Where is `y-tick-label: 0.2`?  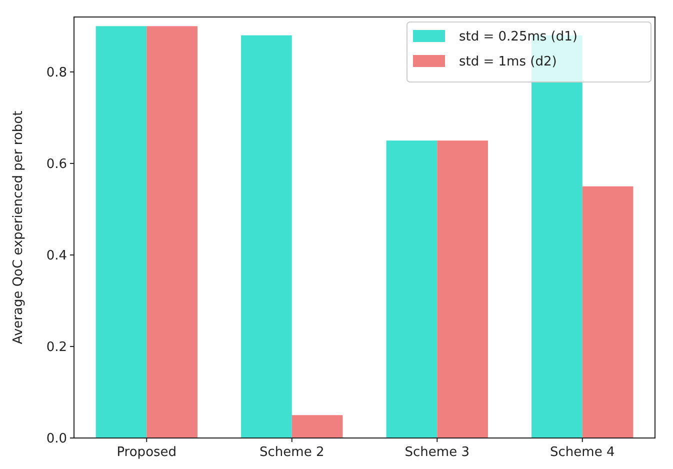
y-tick-label: 0.2 is located at coordinates (56, 348).